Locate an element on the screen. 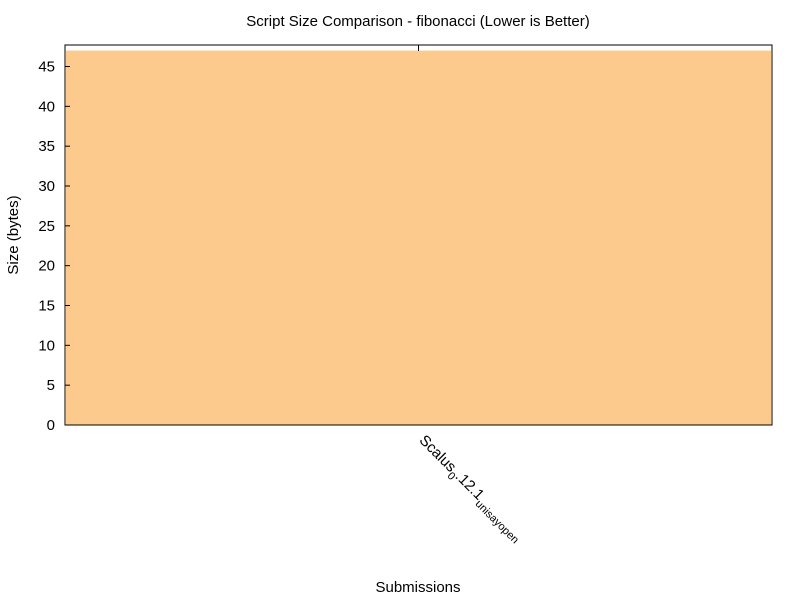  x-tick-label: Scalus0.12.1unisayopen is located at coordinates (470, 489).